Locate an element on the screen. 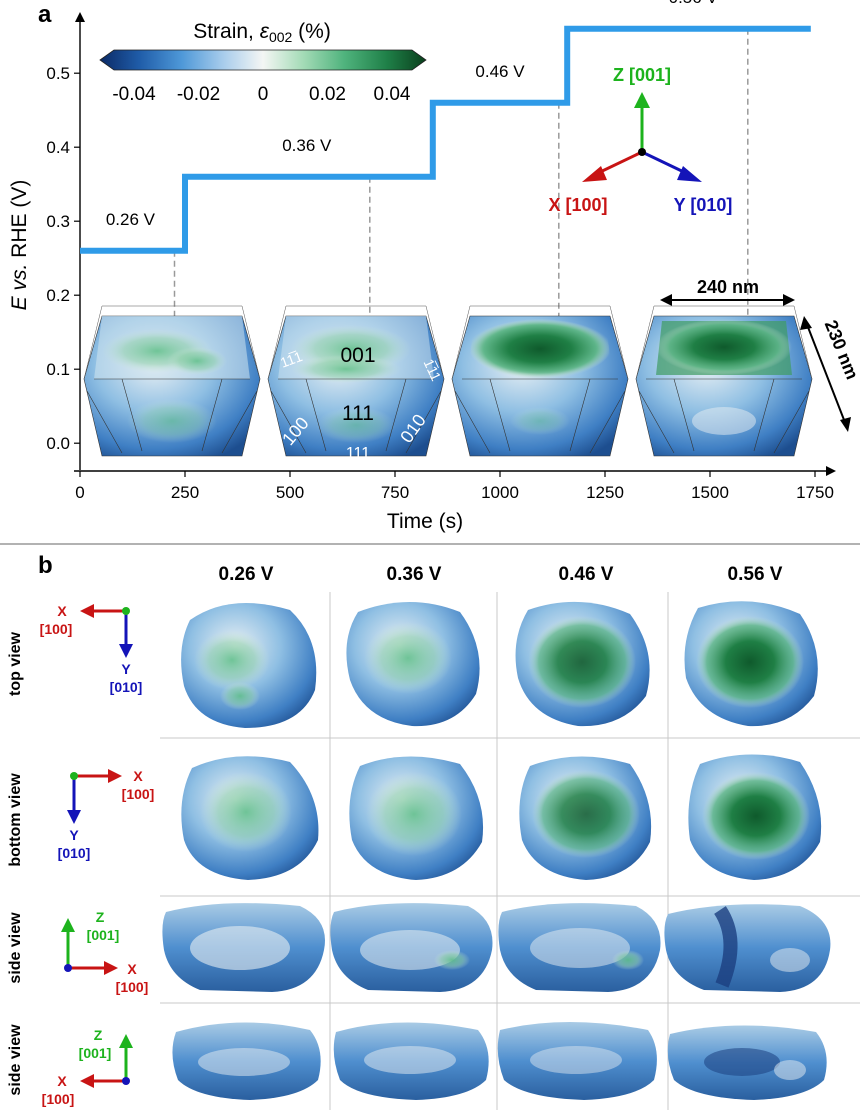  triad-side-view-2: Z [001] X [100] is located at coordinates (87, 1067).